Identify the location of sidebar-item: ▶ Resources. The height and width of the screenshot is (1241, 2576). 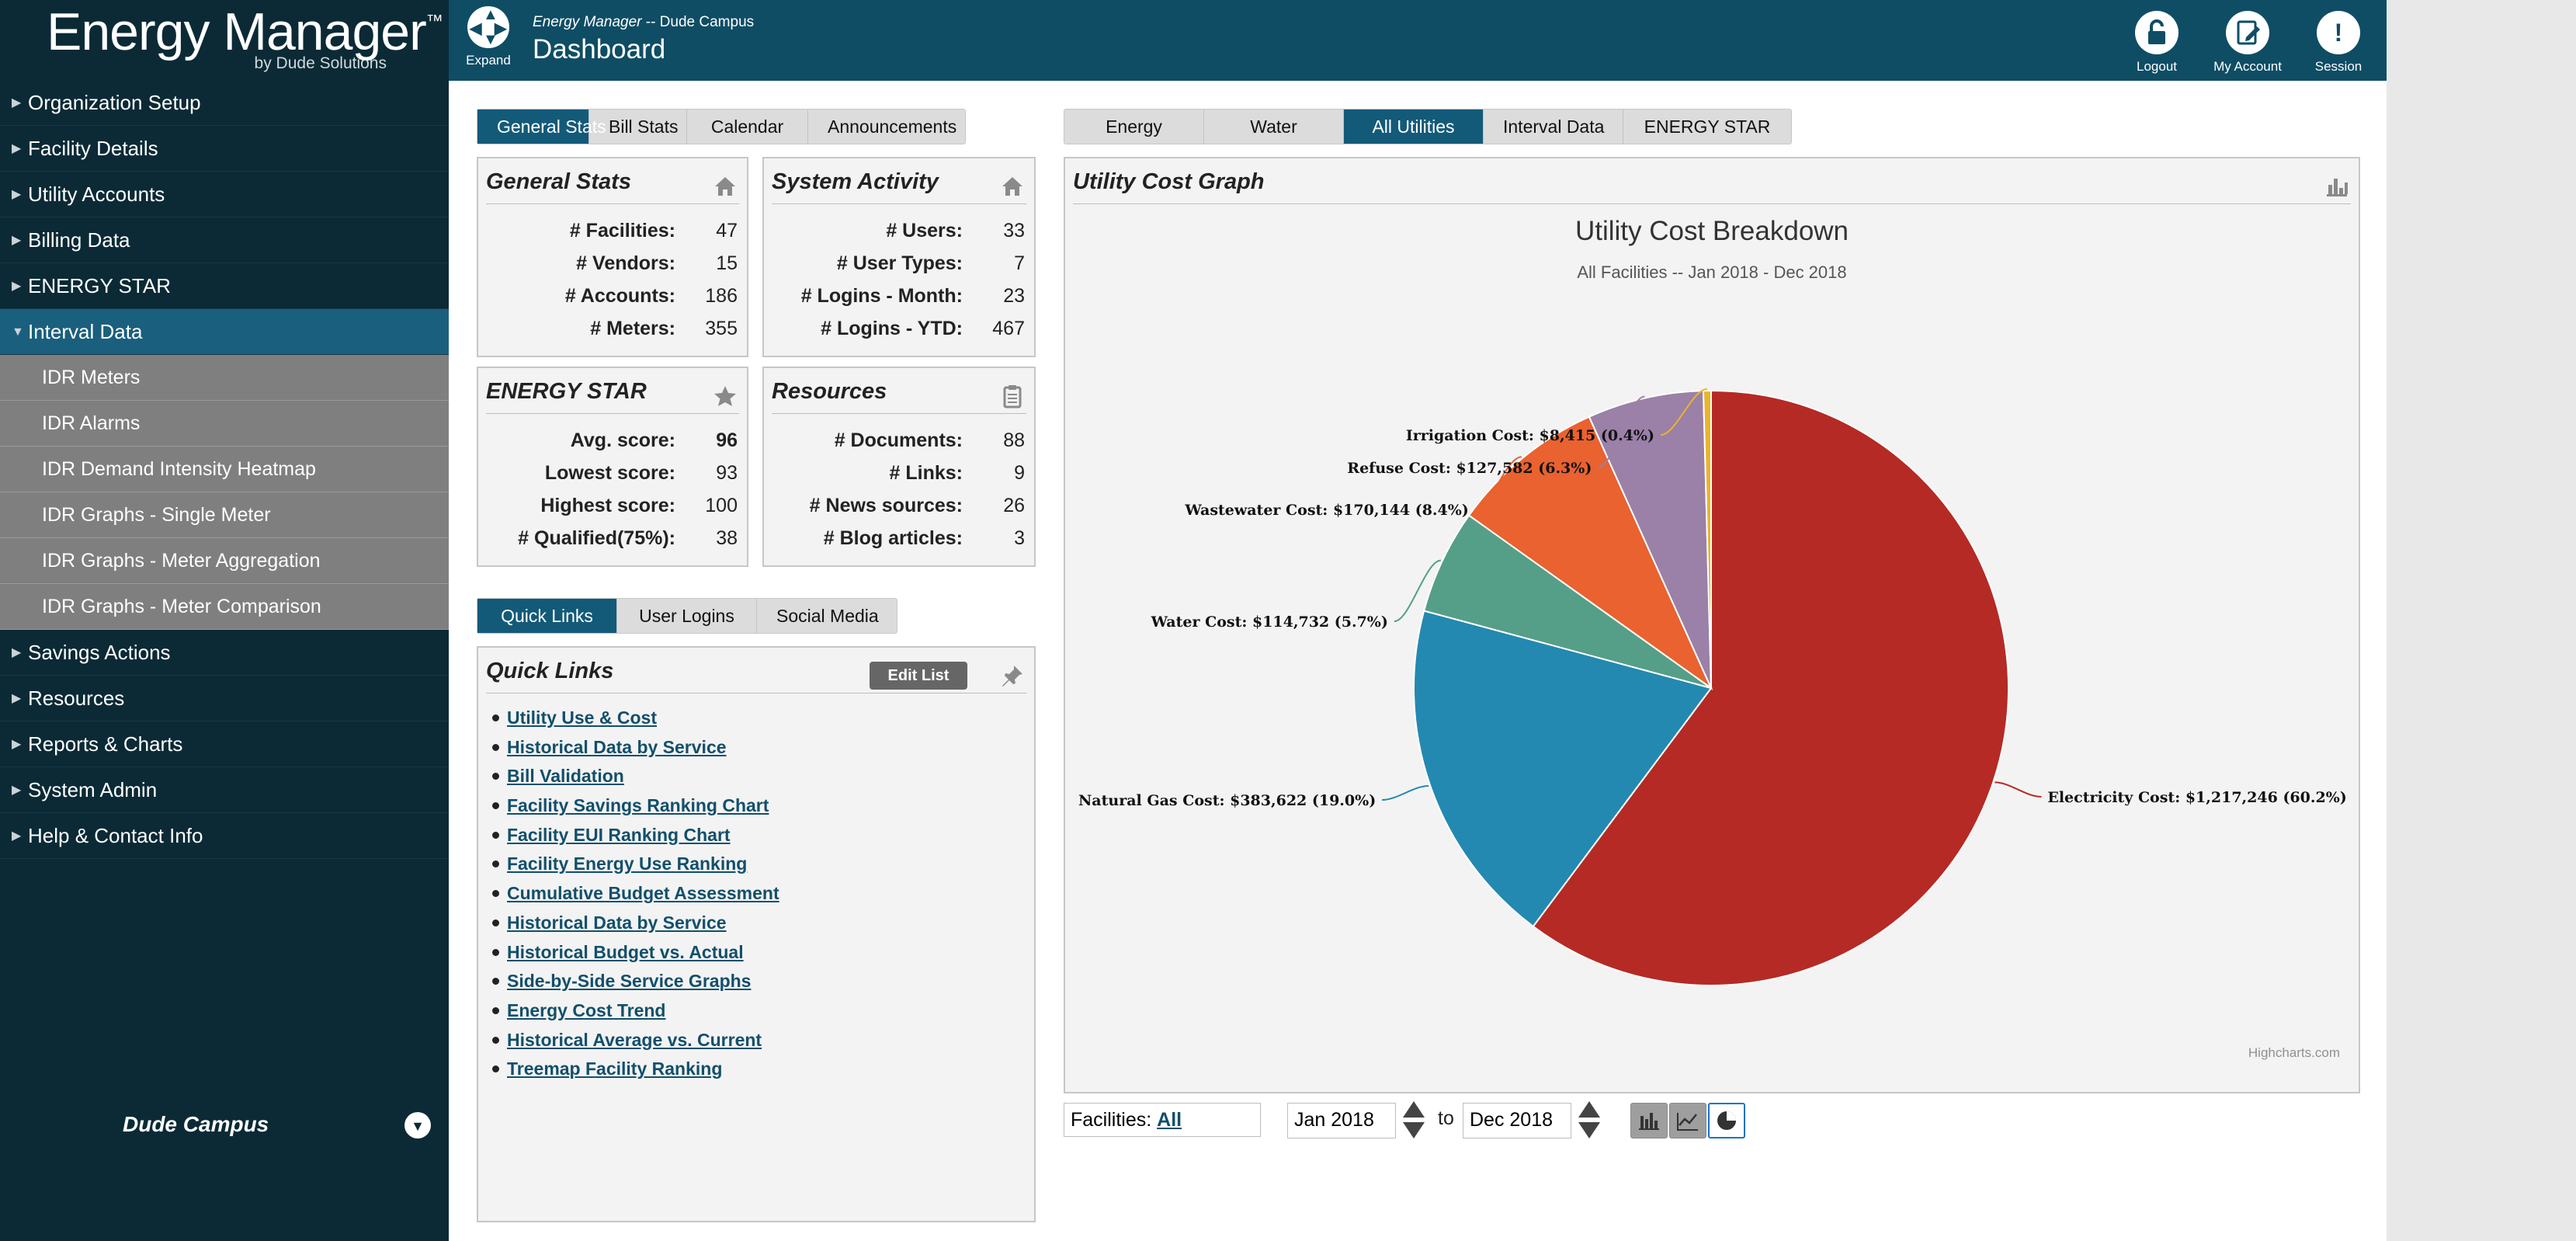
(224, 698).